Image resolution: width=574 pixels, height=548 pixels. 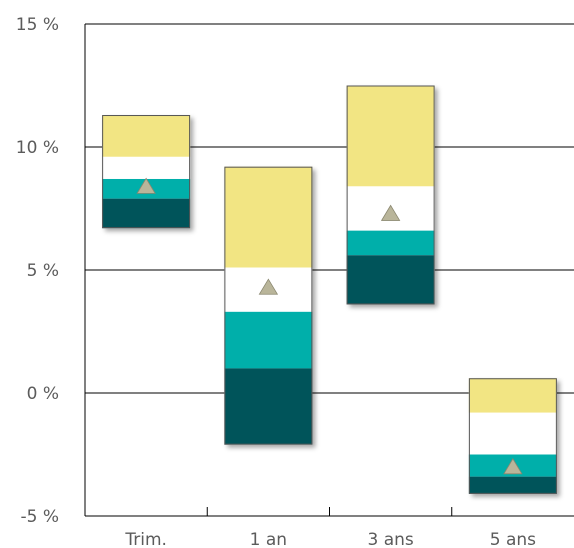 What do you see at coordinates (43, 271) in the screenshot?
I see `y-tick-label: 5 %` at bounding box center [43, 271].